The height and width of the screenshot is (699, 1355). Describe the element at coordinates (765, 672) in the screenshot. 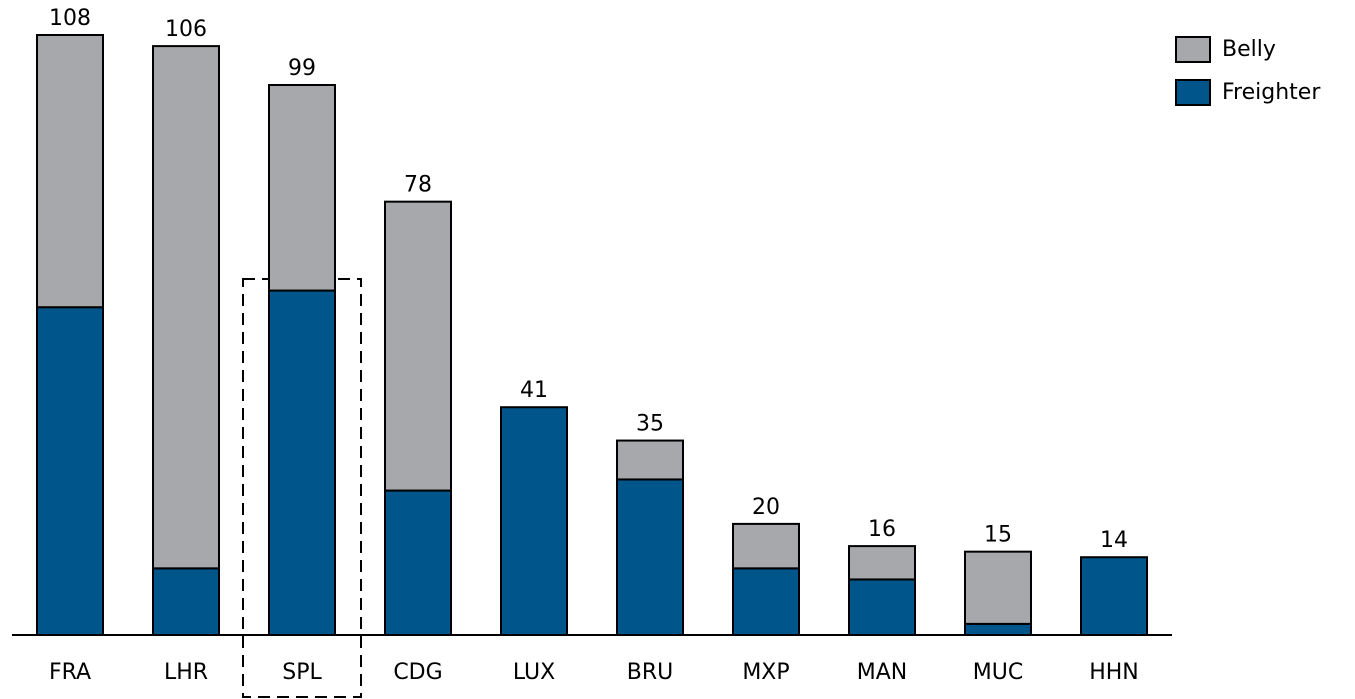

I see `x-tick-label: MXP` at that location.